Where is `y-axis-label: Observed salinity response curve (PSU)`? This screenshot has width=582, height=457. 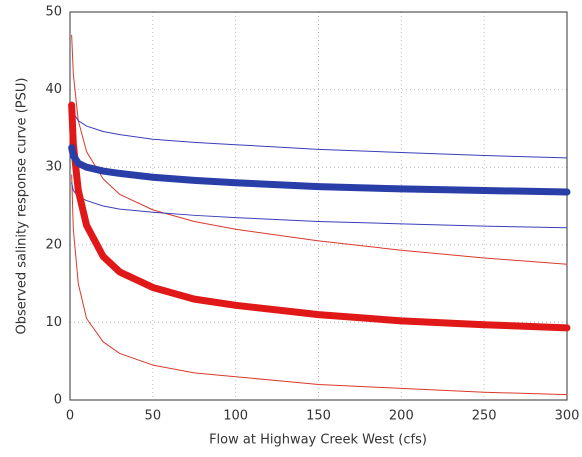 y-axis-label: Observed salinity response curve (PSU) is located at coordinates (22, 206).